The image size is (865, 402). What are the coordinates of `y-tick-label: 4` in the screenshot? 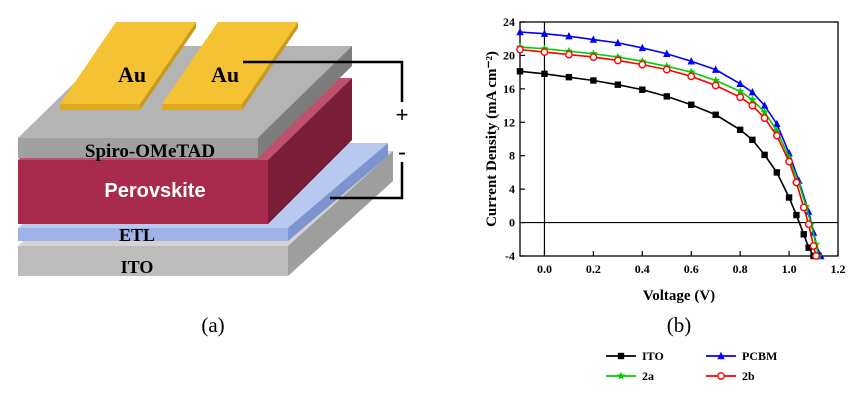 It's located at (512, 189).